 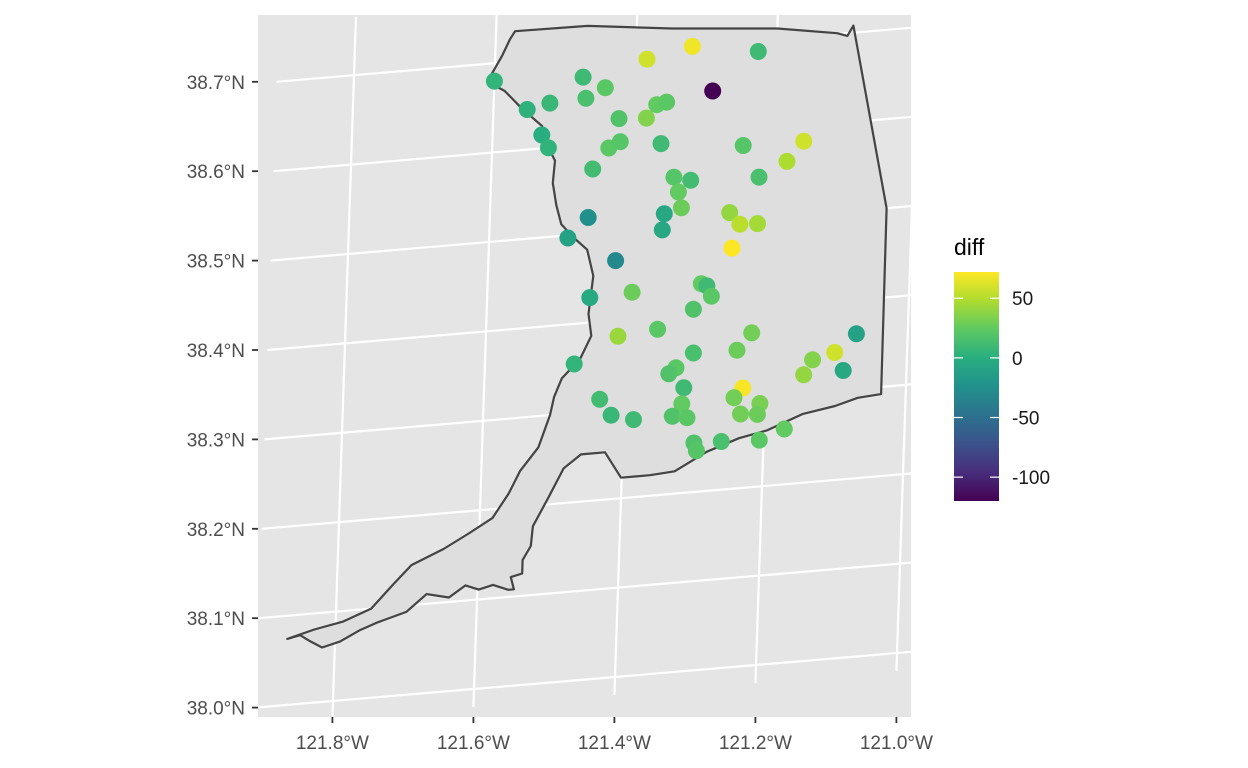 What do you see at coordinates (216, 83) in the screenshot?
I see `y-tick-label: 38.7°N` at bounding box center [216, 83].